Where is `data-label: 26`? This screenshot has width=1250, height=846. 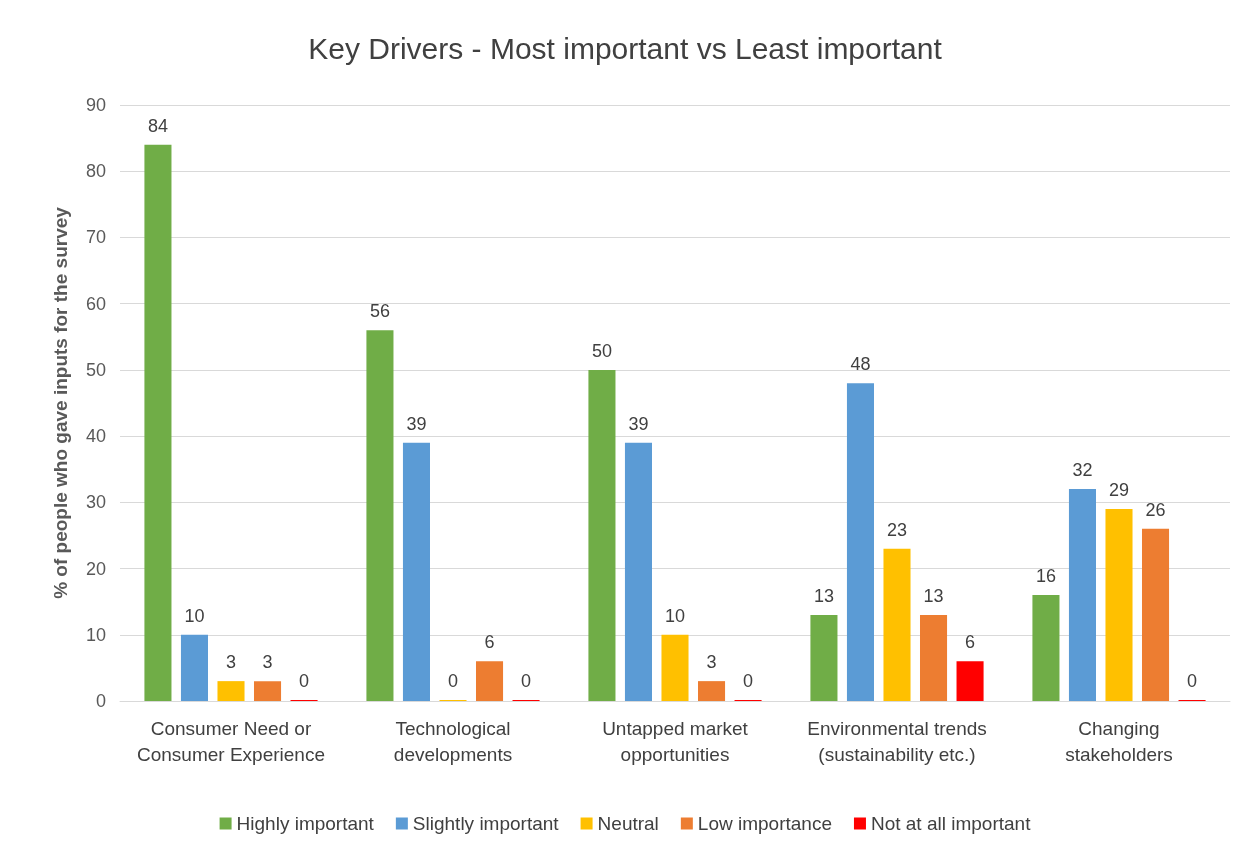
data-label: 26 is located at coordinates (1155, 509).